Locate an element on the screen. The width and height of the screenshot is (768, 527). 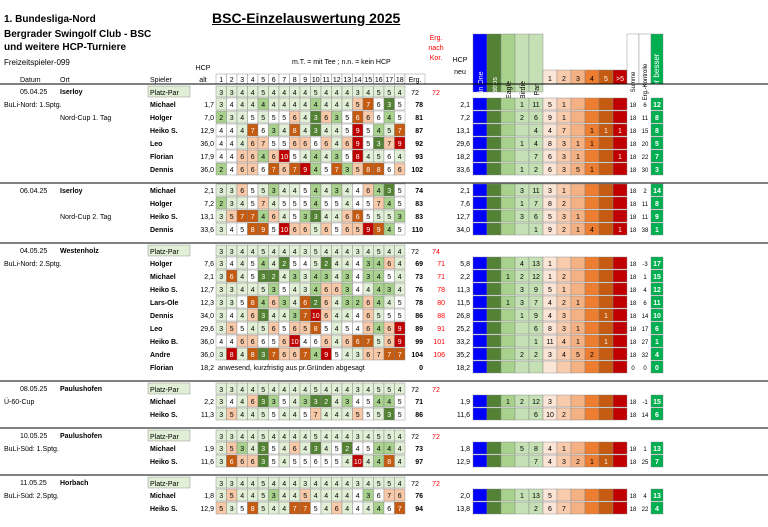
par-erg: 72 is located at coordinates (415, 93).